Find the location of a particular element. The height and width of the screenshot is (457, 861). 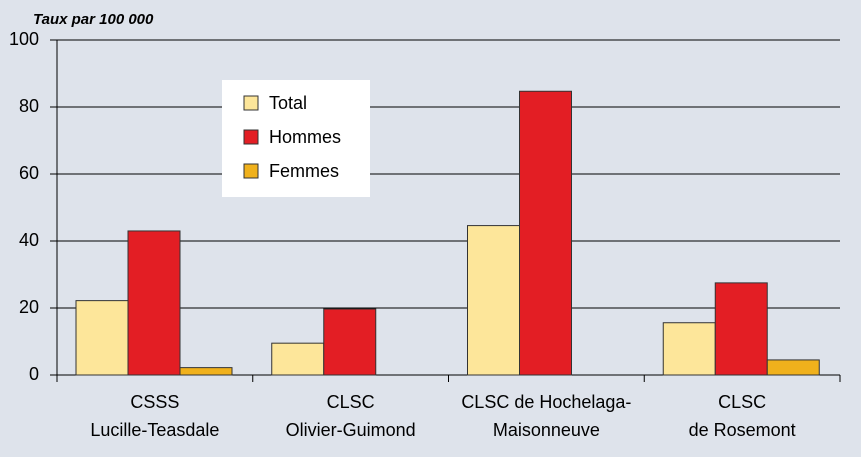

legend-label: Total is located at coordinates (288, 103).